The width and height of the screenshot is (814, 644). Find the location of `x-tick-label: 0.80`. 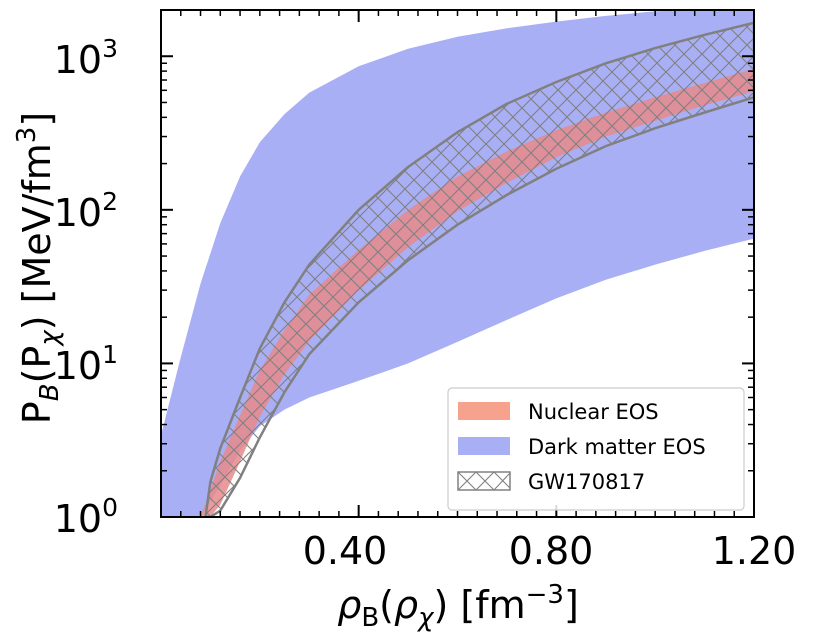

x-tick-label: 0.80 is located at coordinates (551, 551).